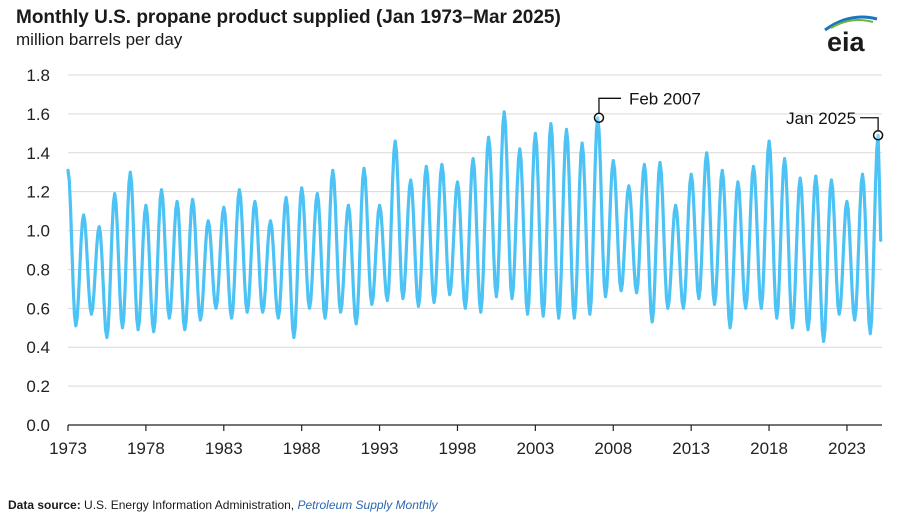  Describe the element at coordinates (665, 98) in the screenshot. I see `annotation-label: Feb 2007` at that location.